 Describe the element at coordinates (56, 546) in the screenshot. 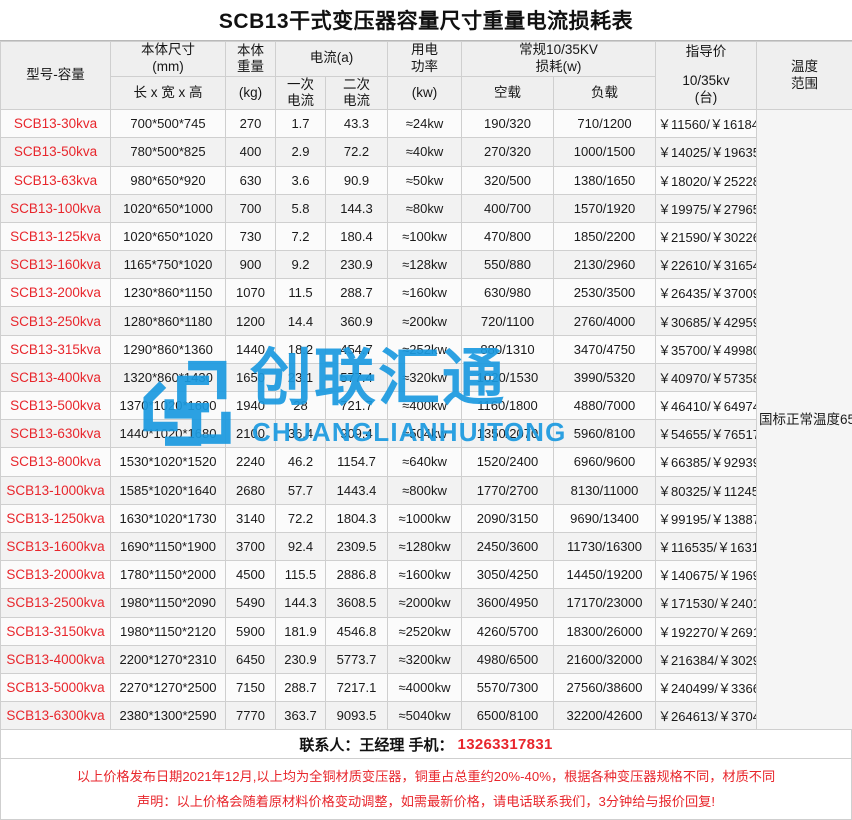

I see `cell-model: SCB13-1600kva` at that location.